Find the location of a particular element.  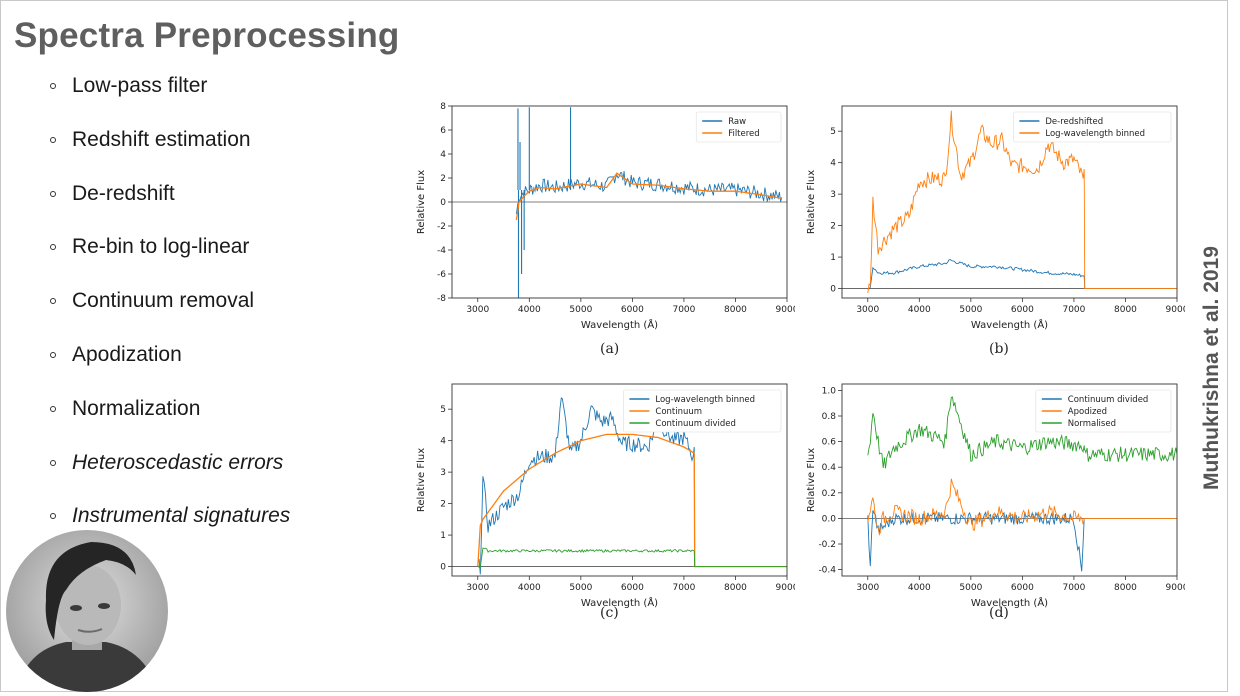

series-line-filtered is located at coordinates (648, 196).